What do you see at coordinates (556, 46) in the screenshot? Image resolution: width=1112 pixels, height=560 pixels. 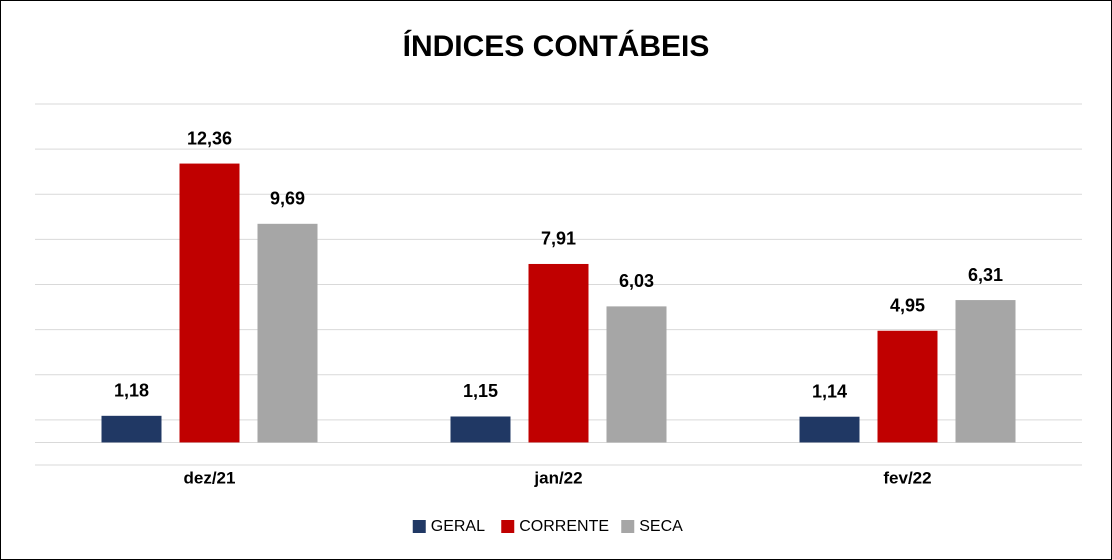 I see `chart-title: ÍNDICES CONTÁBEIS` at bounding box center [556, 46].